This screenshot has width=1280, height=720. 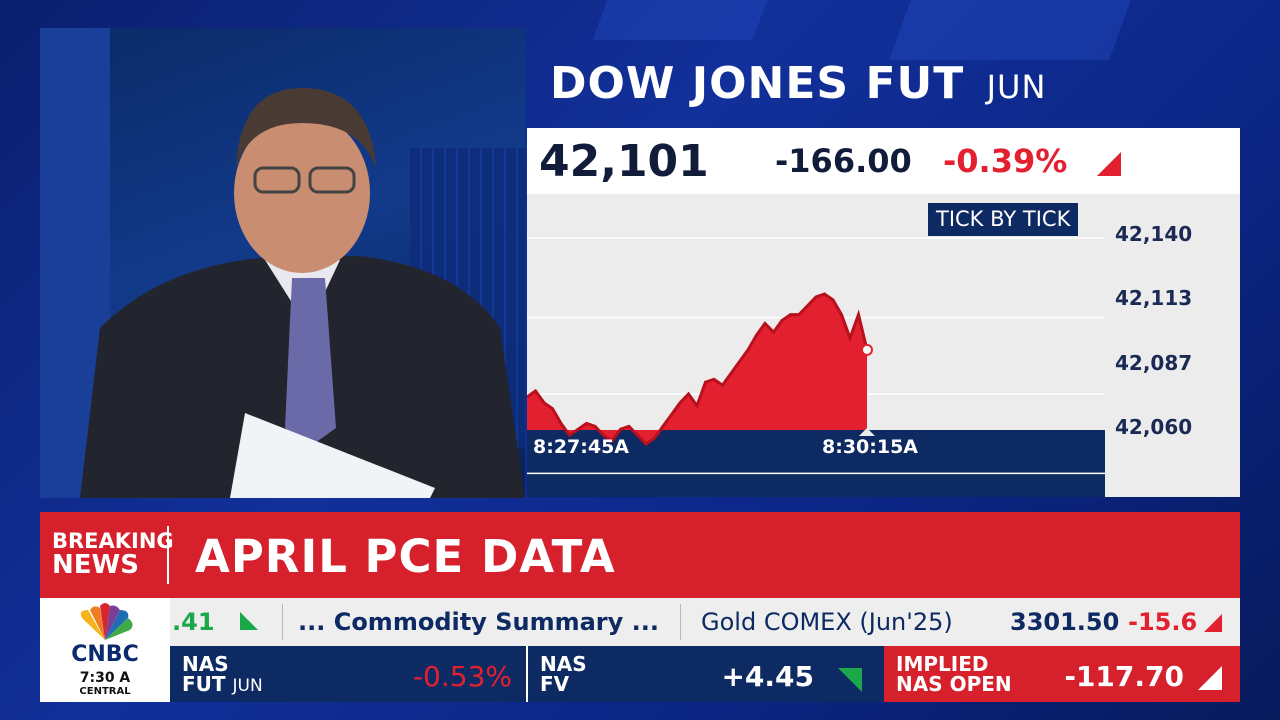 I want to click on quote-price: 42,101, so click(x=624, y=161).